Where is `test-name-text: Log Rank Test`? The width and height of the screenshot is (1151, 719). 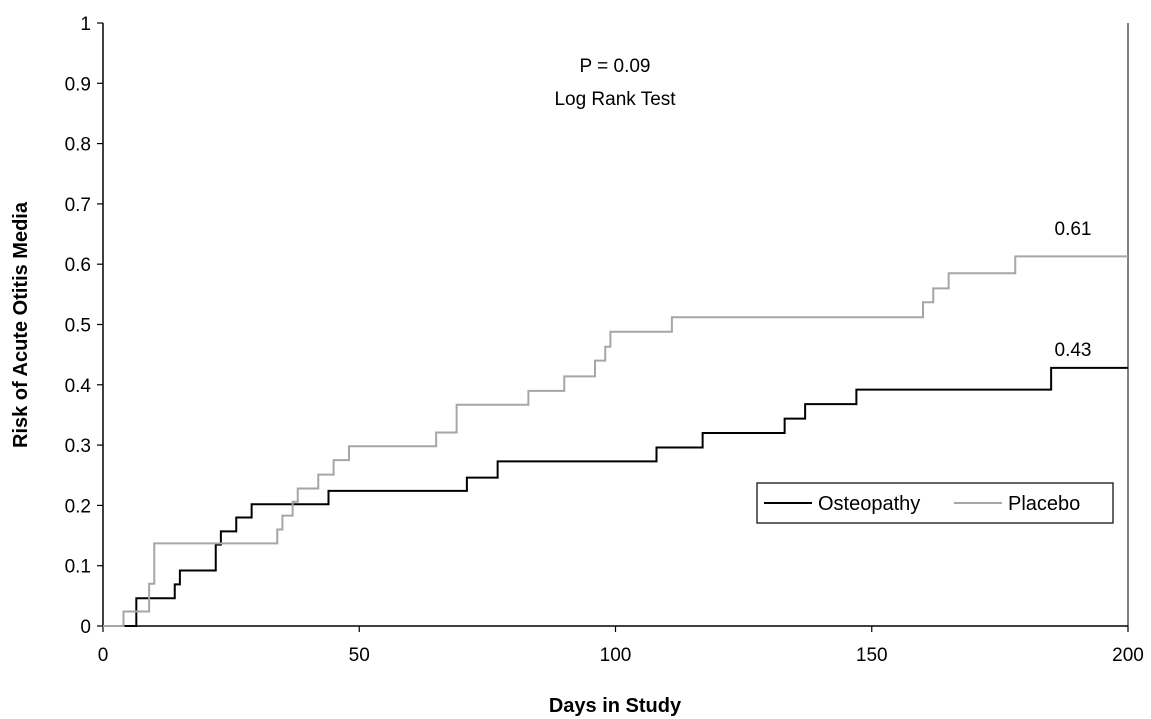
test-name-text: Log Rank Test is located at coordinates (615, 99).